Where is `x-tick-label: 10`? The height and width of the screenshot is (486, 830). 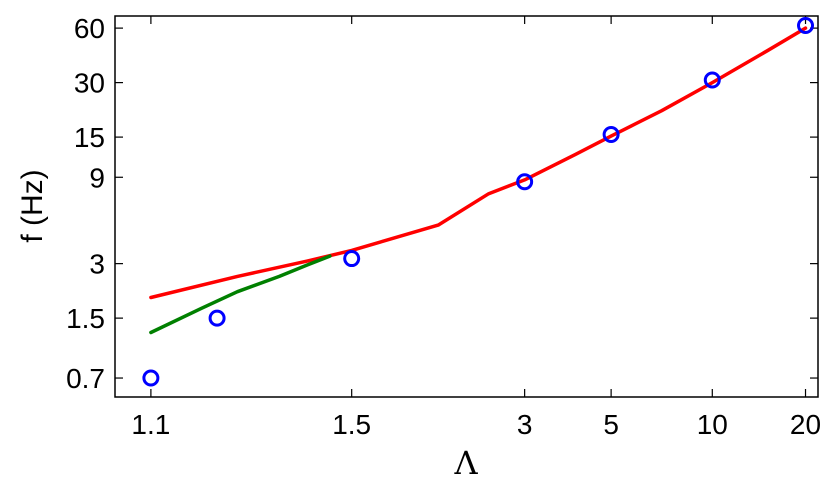 x-tick-label: 10 is located at coordinates (712, 424).